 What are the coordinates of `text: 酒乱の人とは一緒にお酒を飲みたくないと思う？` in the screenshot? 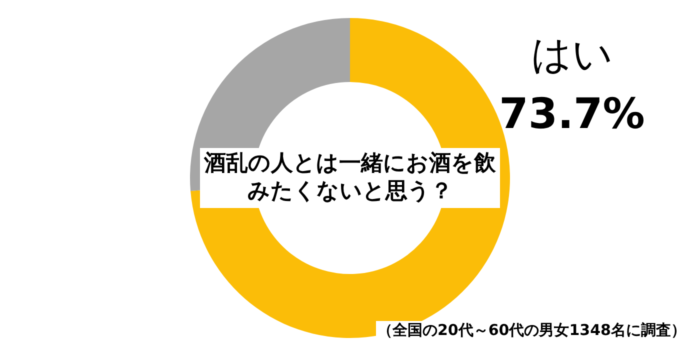 It's located at (350, 178).